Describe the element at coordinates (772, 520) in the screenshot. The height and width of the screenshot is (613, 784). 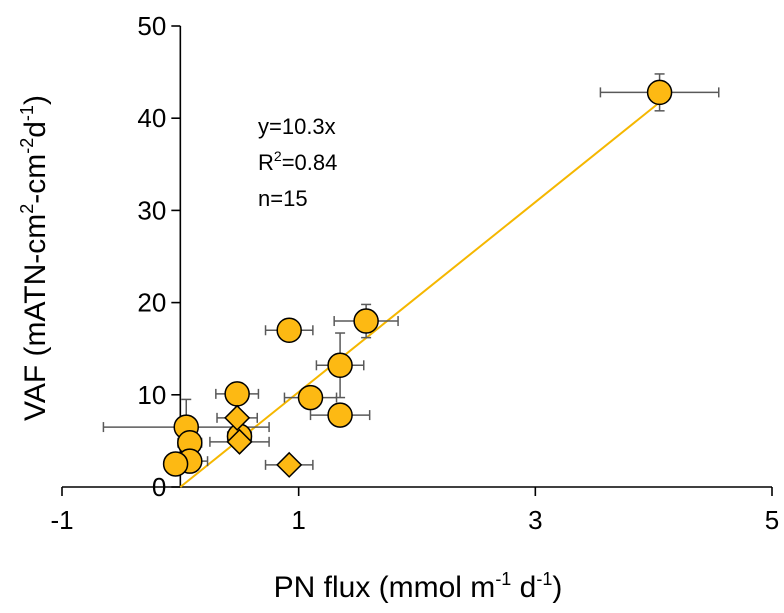
I see `x-tick-label: 5` at that location.